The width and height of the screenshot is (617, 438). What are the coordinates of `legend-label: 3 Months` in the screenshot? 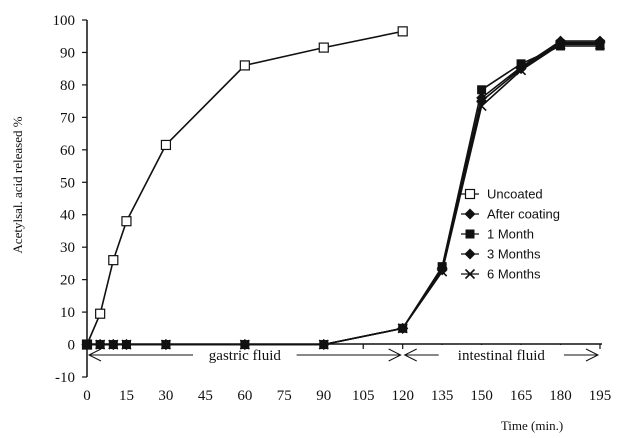 It's located at (514, 254).